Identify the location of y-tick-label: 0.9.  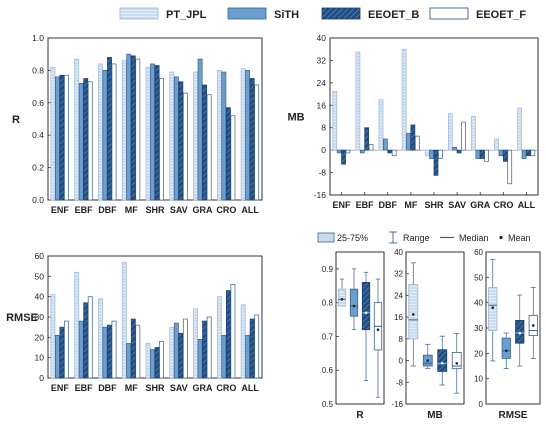
(328, 269).